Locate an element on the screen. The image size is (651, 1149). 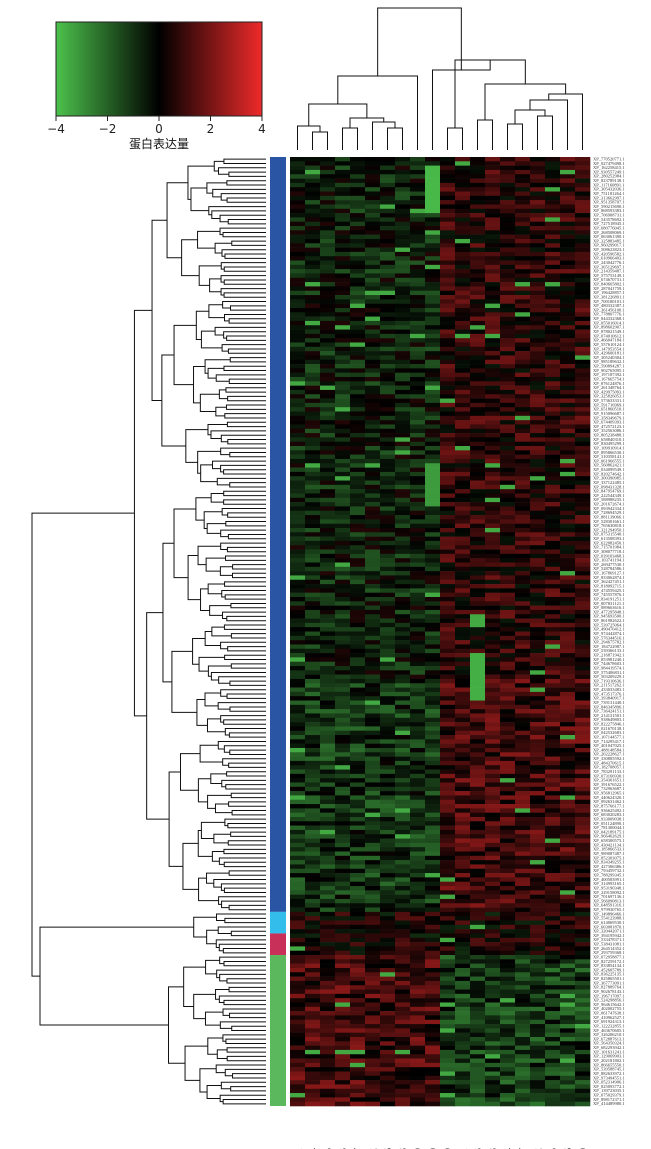
row-label: XP_072958877.1 is located at coordinates (609, 956).